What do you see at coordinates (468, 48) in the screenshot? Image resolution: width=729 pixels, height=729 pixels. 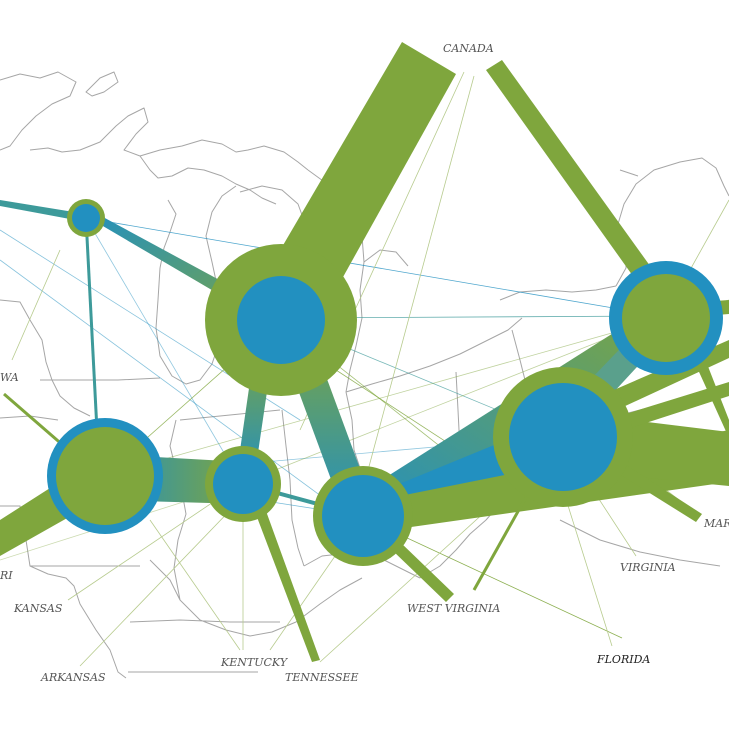 I see `label-canada: CANADA` at bounding box center [468, 48].